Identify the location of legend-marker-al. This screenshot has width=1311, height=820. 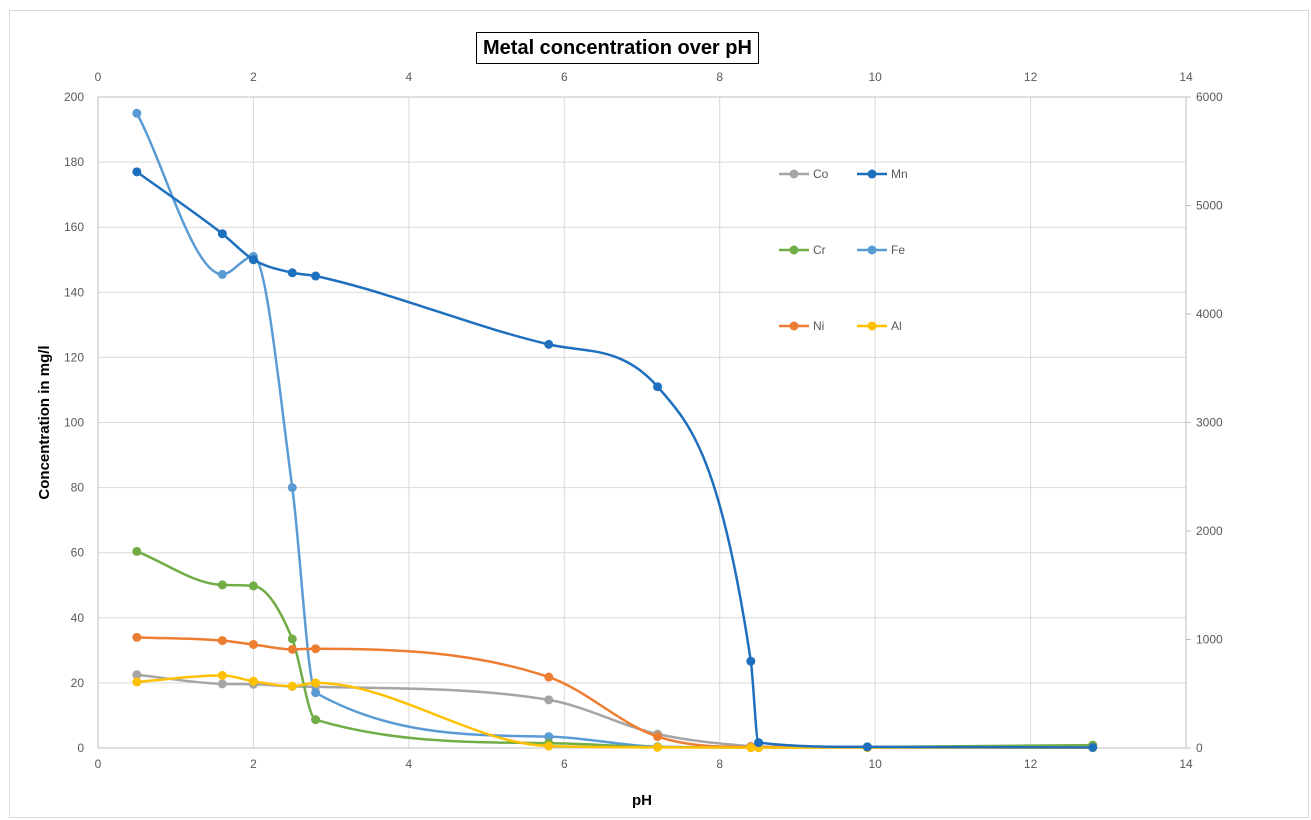
(872, 326).